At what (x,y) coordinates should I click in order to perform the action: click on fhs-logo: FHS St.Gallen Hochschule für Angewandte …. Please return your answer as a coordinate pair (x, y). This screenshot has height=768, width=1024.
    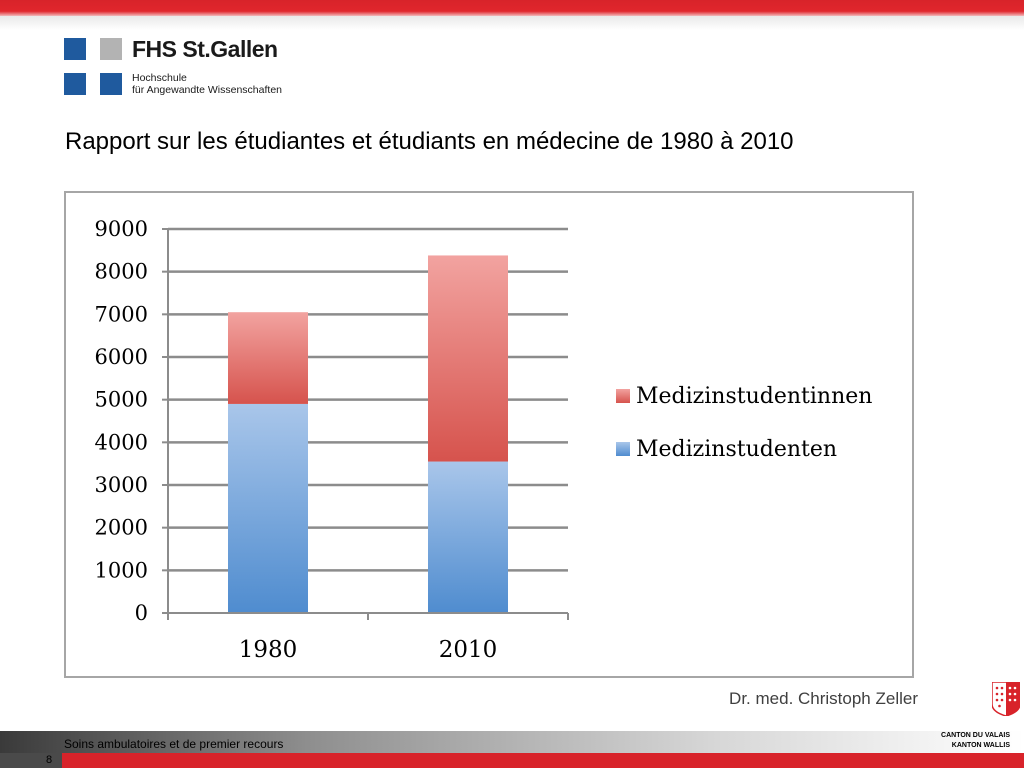
    Looking at the image, I should click on (181, 64).